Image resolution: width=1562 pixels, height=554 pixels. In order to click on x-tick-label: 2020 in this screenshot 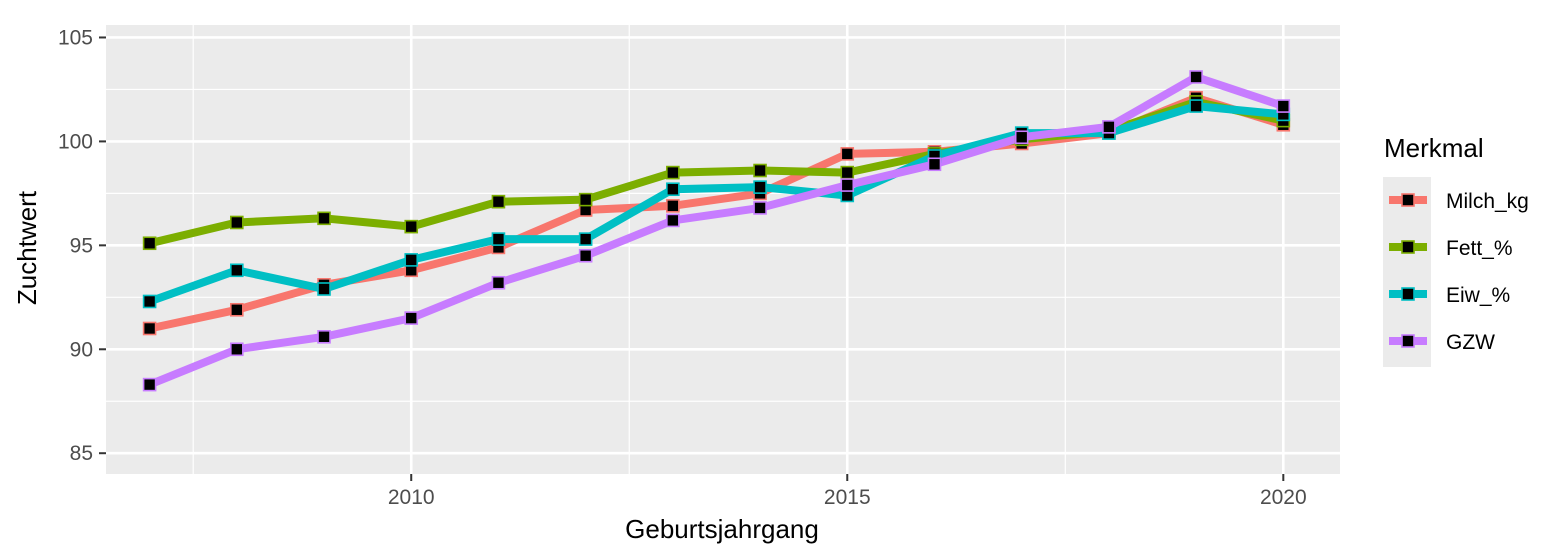, I will do `click(1283, 497)`.